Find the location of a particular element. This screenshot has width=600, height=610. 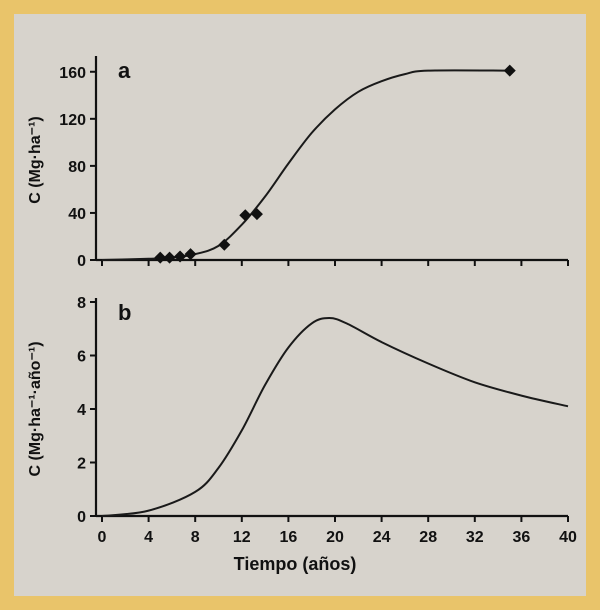

y-tick-label-a: 160 is located at coordinates (72, 73).